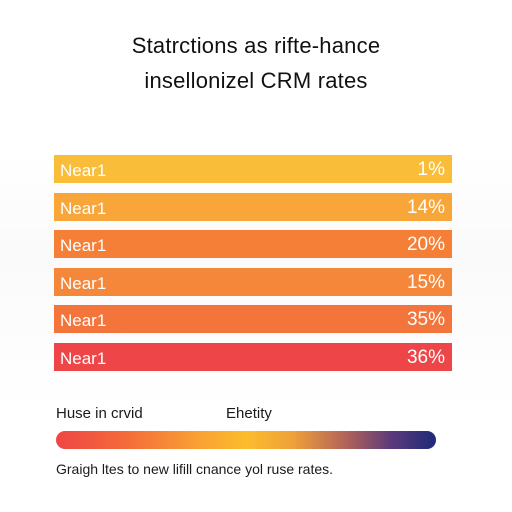 The height and width of the screenshot is (512, 512). What do you see at coordinates (256, 45) in the screenshot?
I see `chart-title: Statrctions as rifte-hance` at bounding box center [256, 45].